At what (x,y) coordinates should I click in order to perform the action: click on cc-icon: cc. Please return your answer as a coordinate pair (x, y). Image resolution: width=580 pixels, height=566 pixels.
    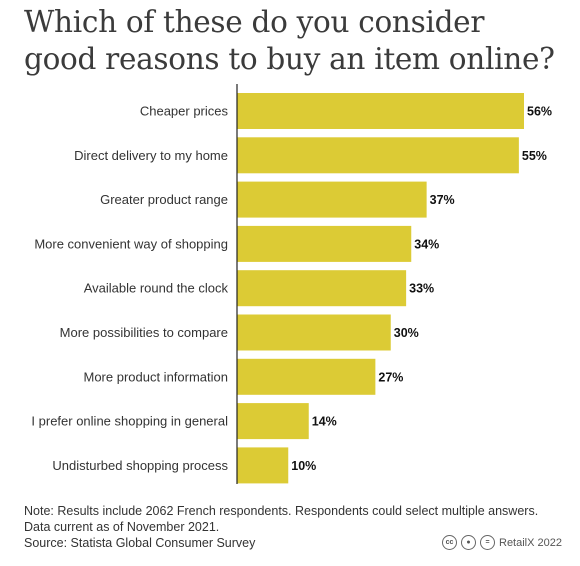
    Looking at the image, I should click on (449, 542).